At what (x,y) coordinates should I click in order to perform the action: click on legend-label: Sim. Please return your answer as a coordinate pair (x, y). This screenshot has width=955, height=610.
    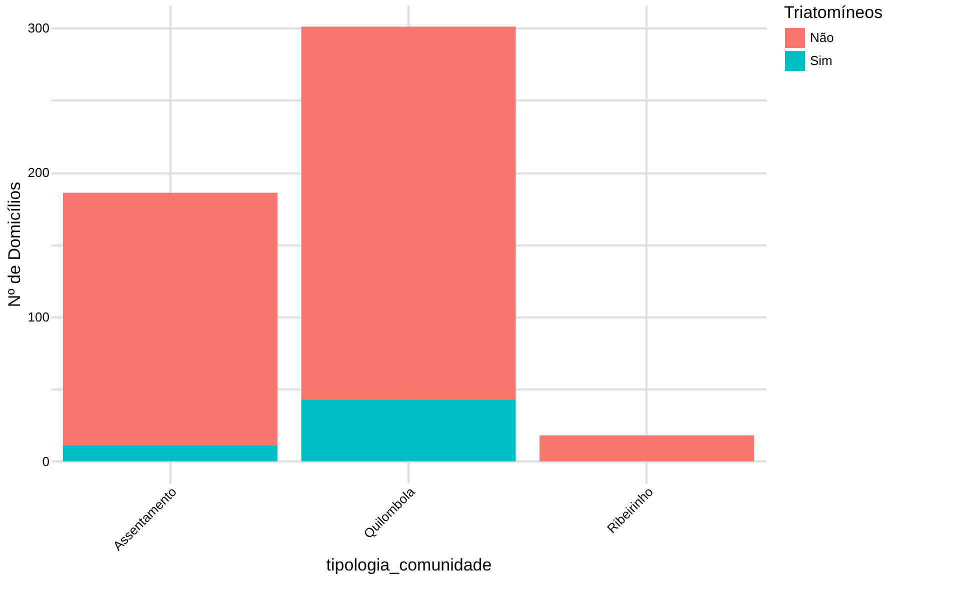
    Looking at the image, I should click on (821, 60).